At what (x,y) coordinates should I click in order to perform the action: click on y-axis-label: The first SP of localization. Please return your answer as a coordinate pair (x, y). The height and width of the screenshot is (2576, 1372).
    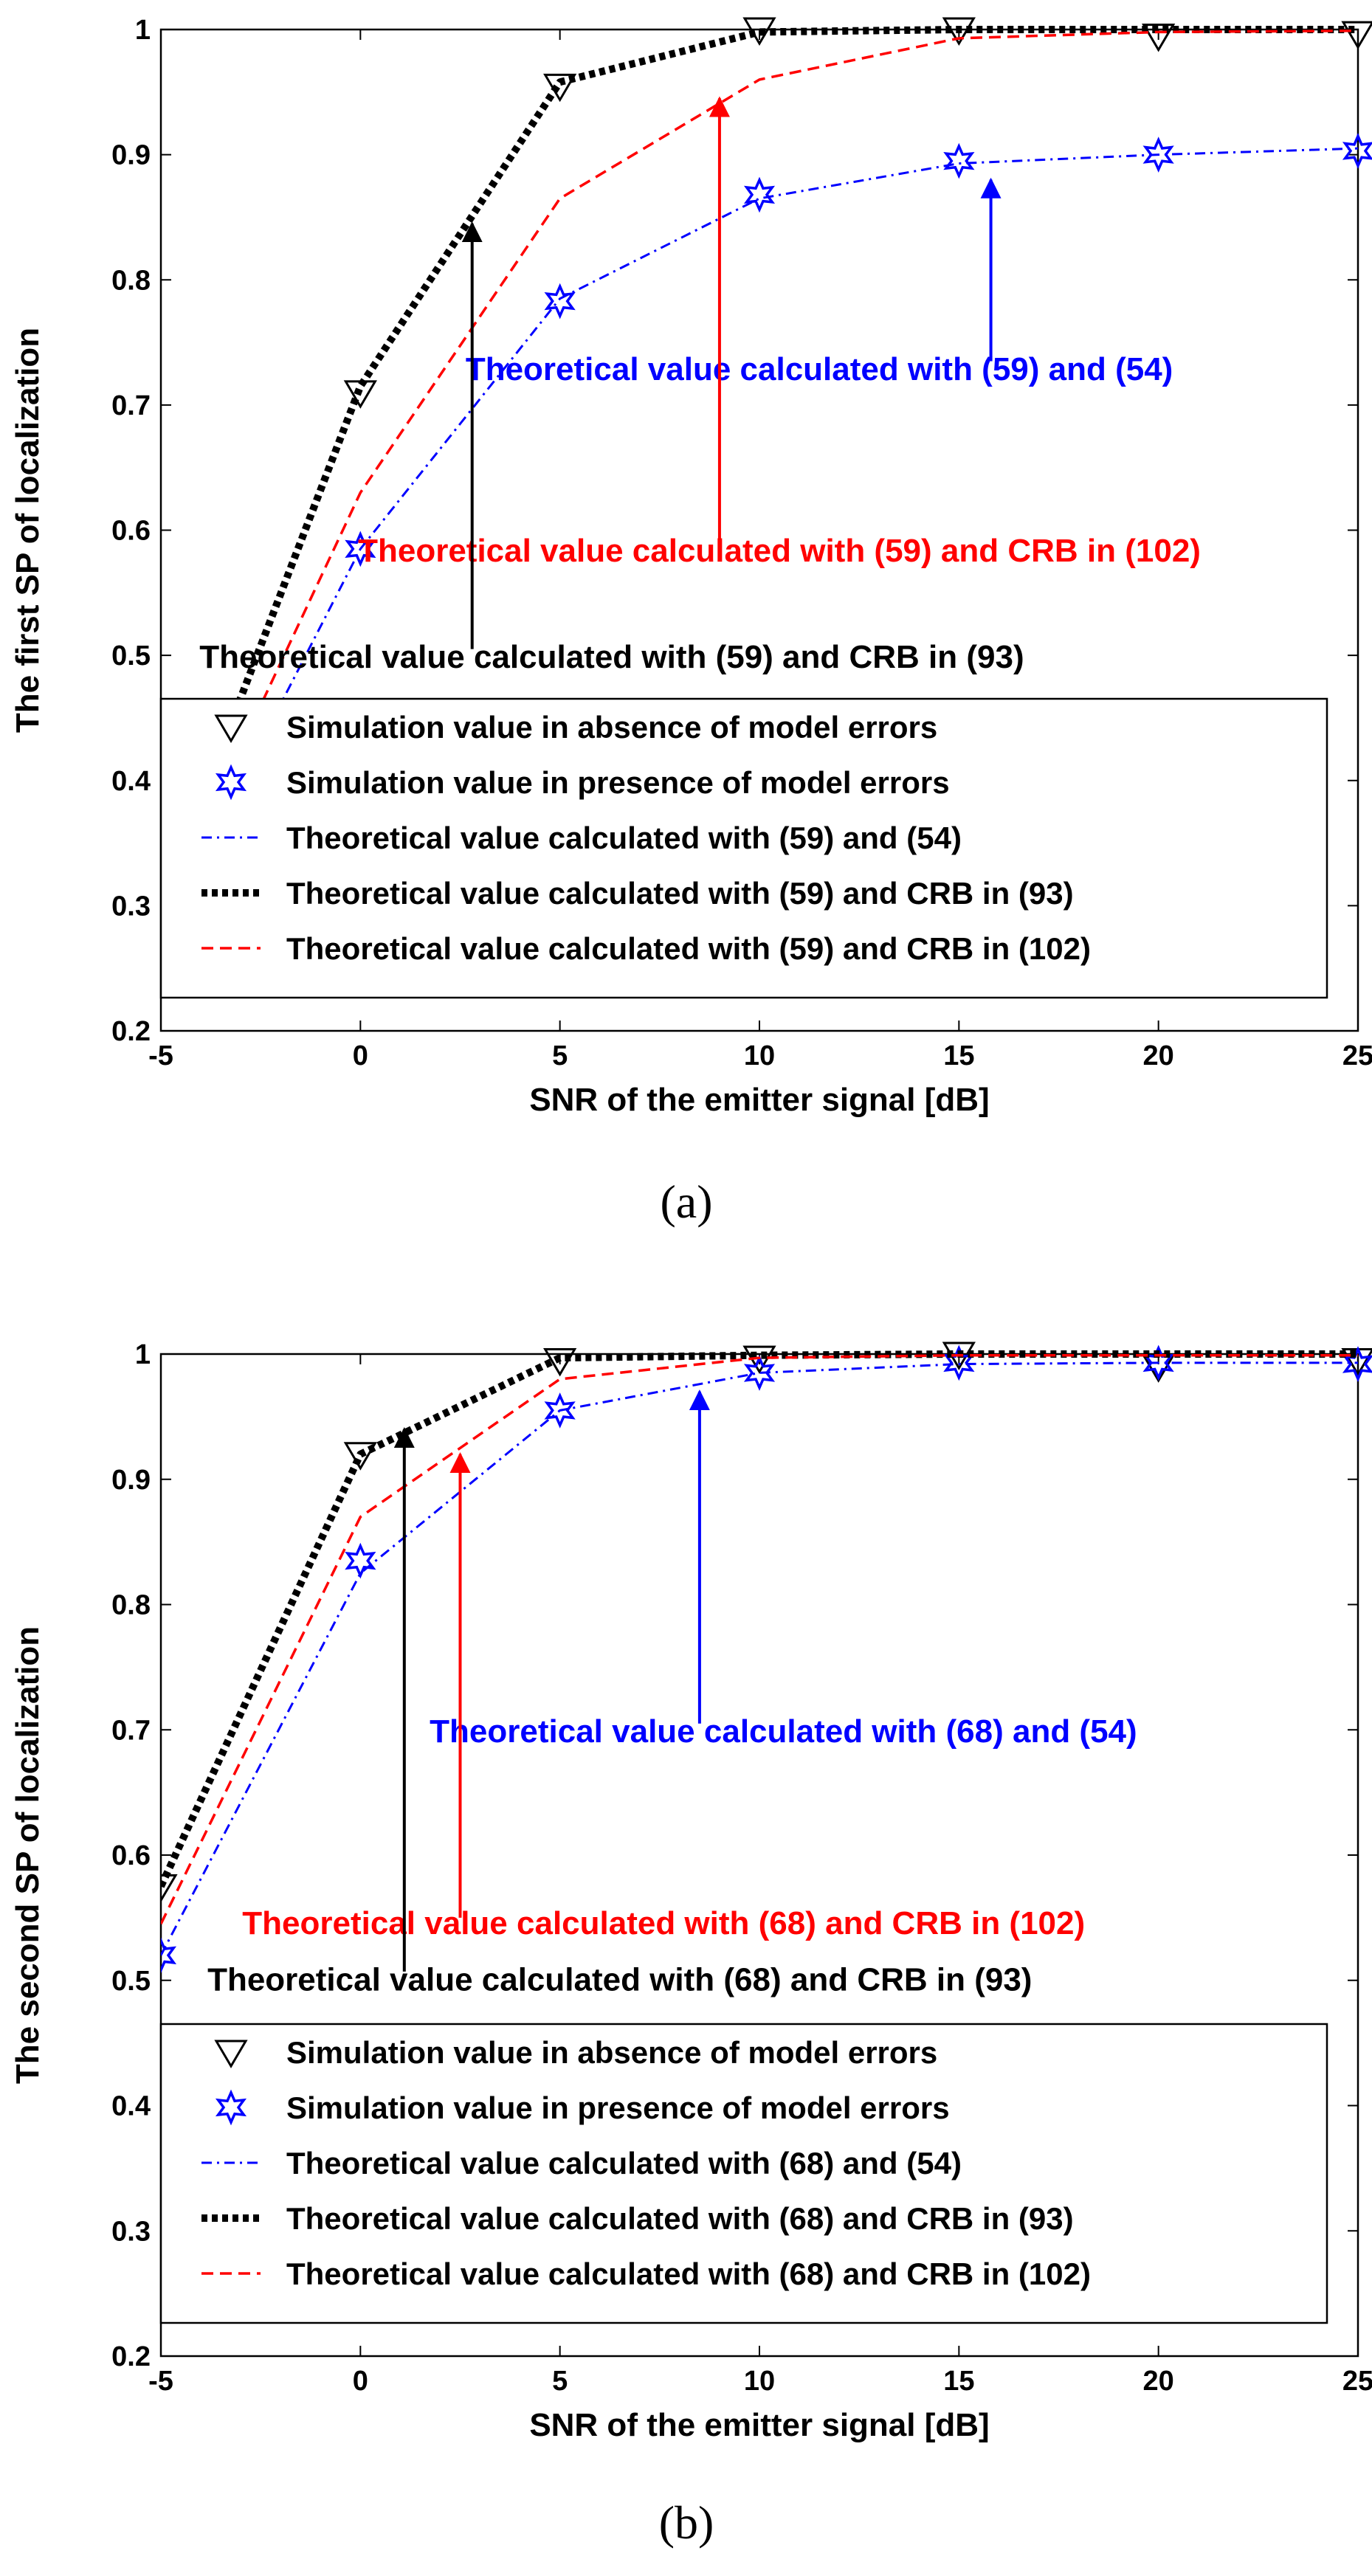
    Looking at the image, I should click on (28, 530).